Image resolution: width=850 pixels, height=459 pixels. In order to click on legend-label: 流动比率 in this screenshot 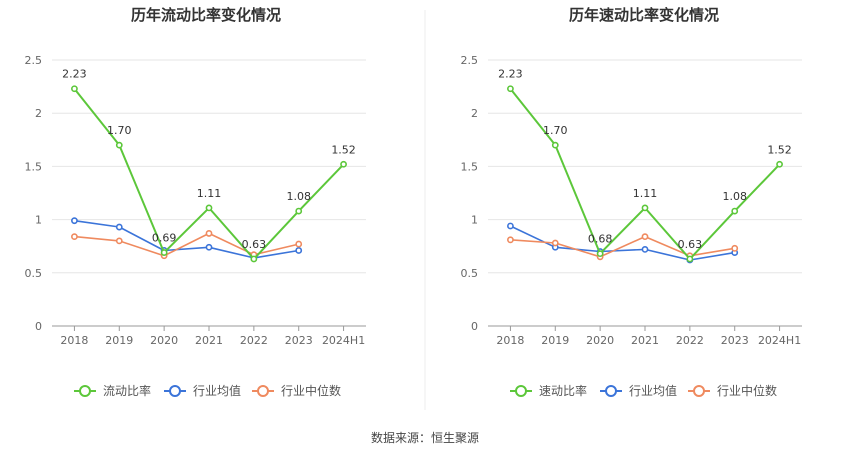, I will do `click(127, 390)`.